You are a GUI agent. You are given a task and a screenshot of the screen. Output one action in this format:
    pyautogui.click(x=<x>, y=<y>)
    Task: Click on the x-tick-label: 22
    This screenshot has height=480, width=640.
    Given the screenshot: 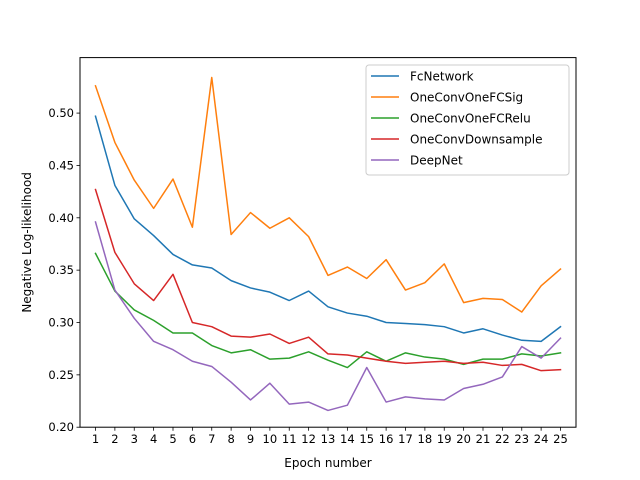 What is the action you would take?
    pyautogui.click(x=502, y=439)
    